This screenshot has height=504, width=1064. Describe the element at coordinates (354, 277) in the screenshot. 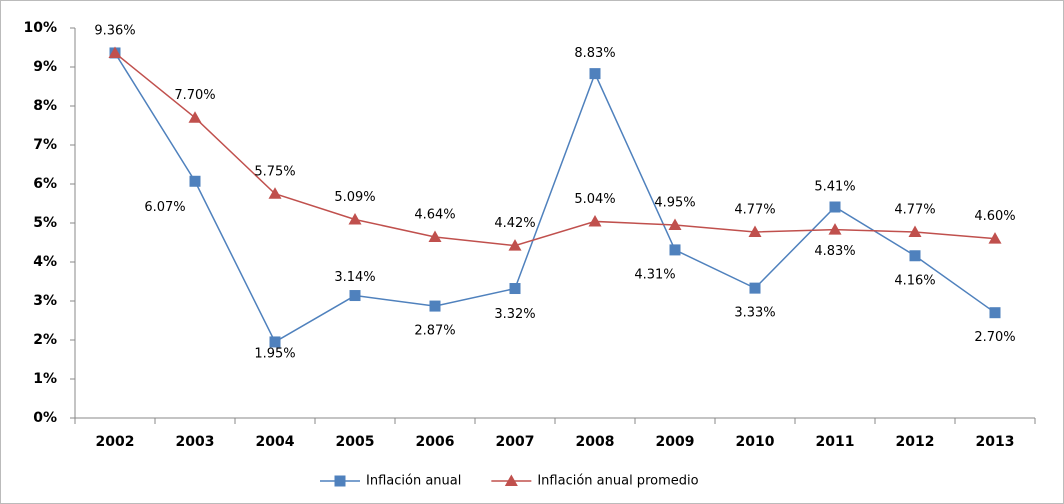

I see `data-label: 3.14%` at that location.